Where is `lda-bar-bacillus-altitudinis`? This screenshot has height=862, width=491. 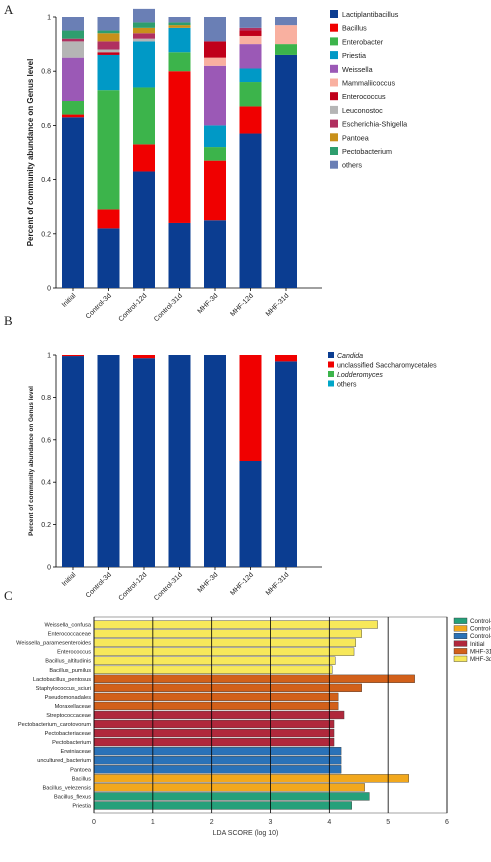
lda-bar-bacillus-altitudinis is located at coordinates (214, 660).